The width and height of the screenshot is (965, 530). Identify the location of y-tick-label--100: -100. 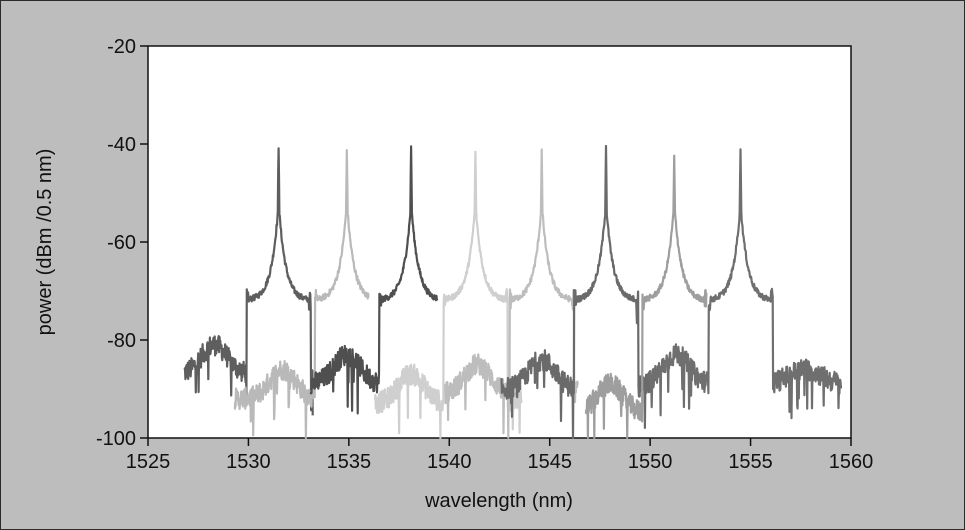
(116, 439).